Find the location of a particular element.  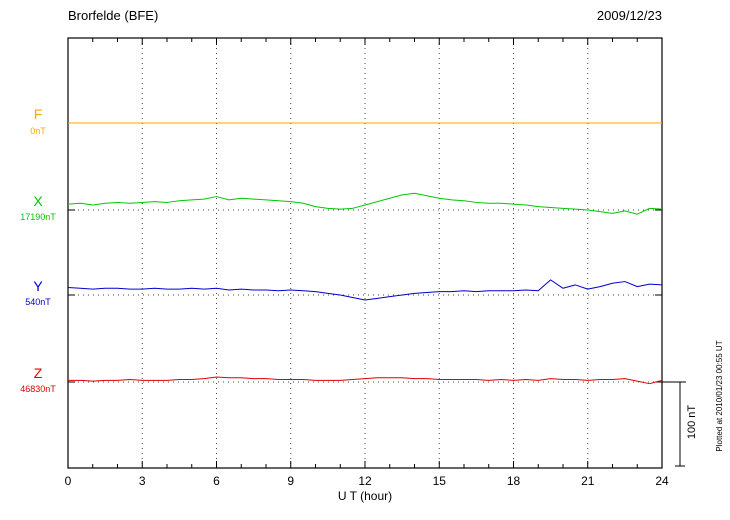

series-baseline-y: 540nT is located at coordinates (38, 302).